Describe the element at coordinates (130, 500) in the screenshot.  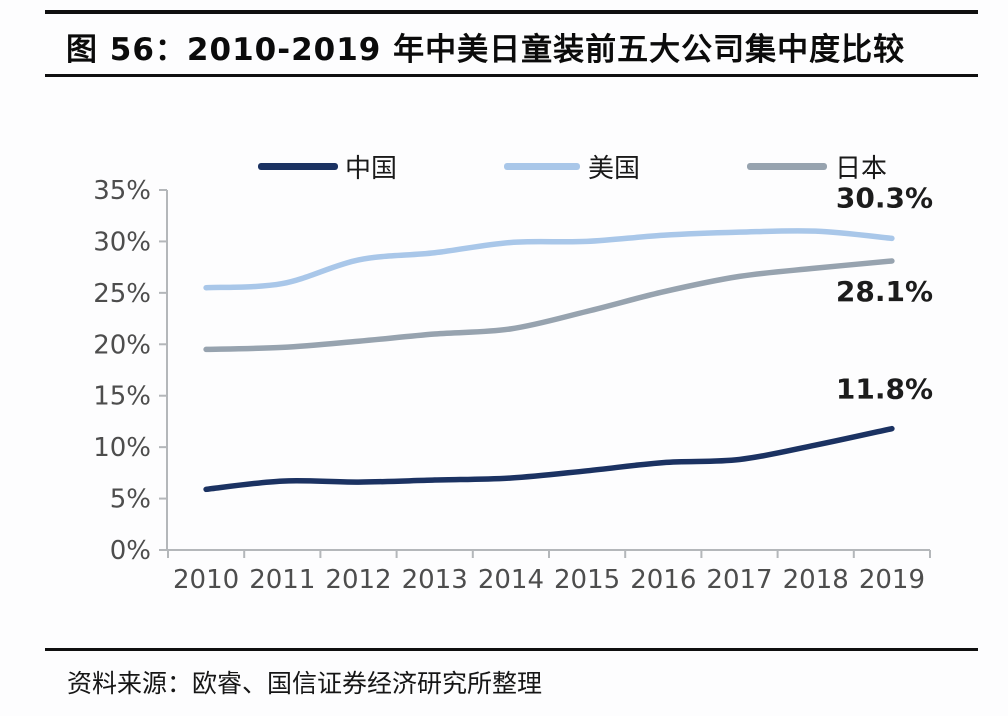
I see `y-tick-label: 5%` at that location.